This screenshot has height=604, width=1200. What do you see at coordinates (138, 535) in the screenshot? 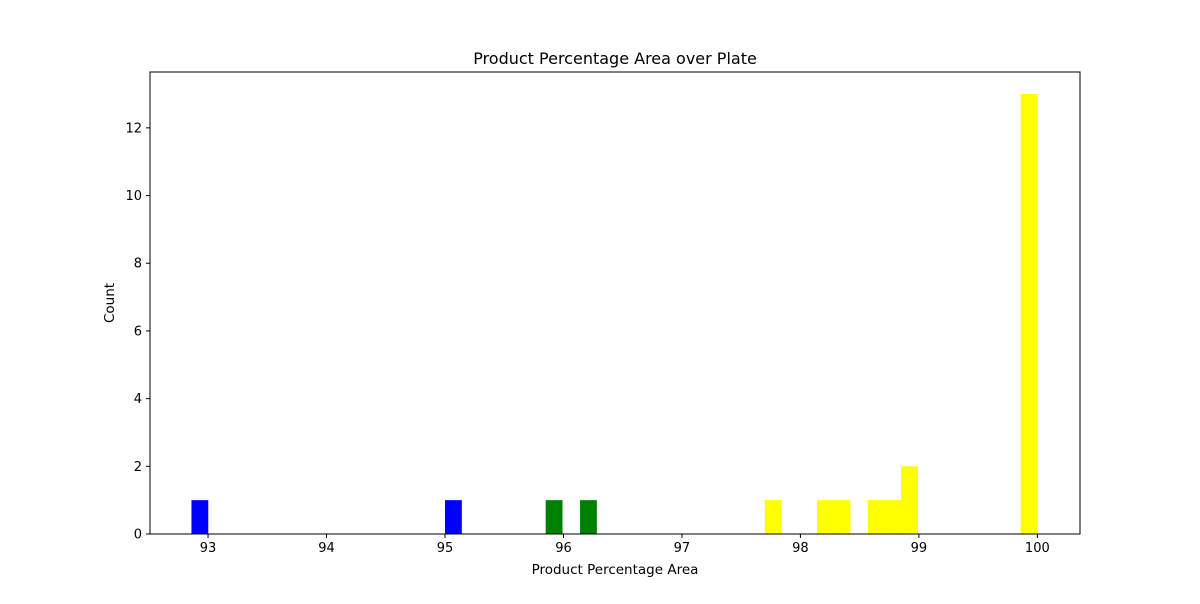
I see `y-tick-label: 0` at bounding box center [138, 535].